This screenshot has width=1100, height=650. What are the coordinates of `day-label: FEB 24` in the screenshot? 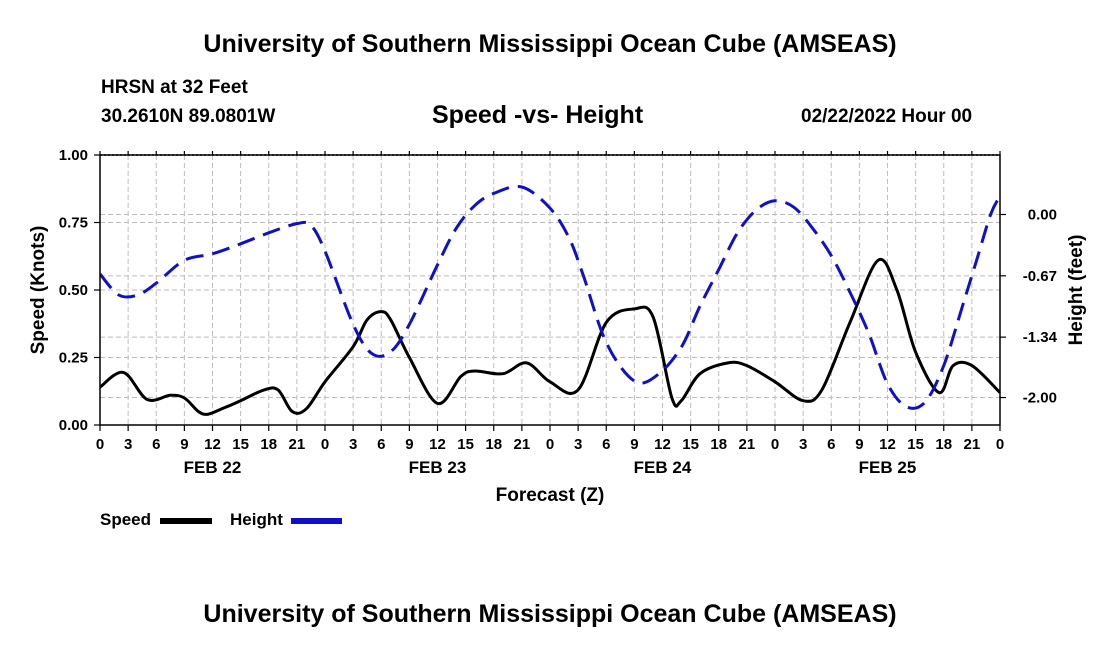 It's located at (663, 467).